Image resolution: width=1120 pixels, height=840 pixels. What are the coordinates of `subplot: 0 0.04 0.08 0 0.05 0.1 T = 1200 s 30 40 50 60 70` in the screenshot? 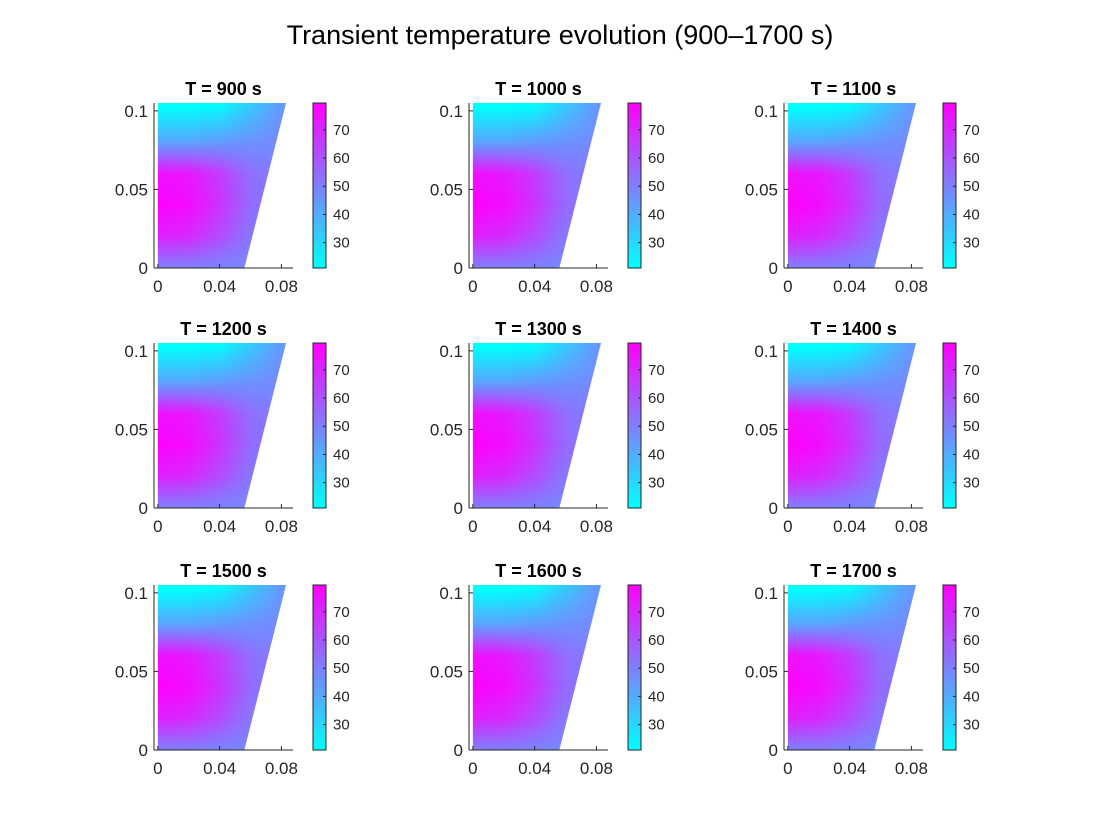 It's located at (232, 427).